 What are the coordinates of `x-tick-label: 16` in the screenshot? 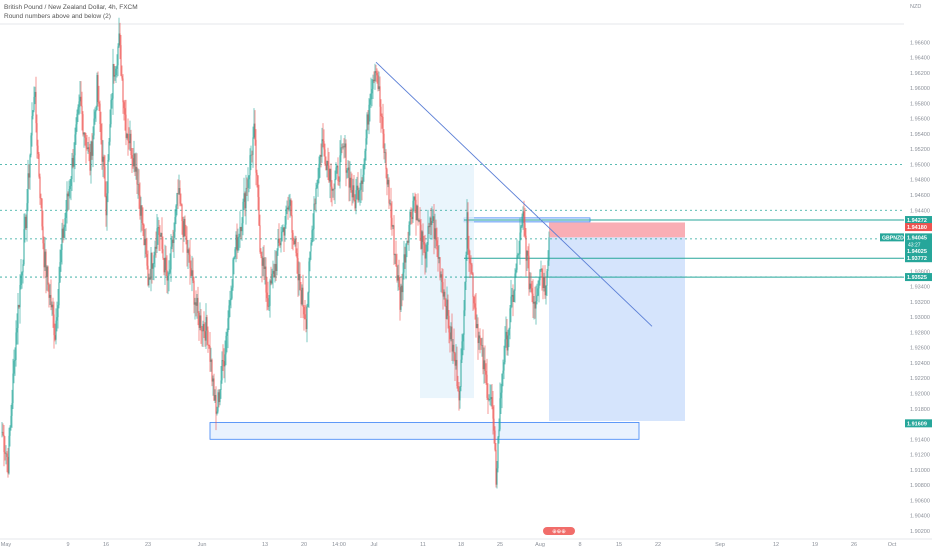 It's located at (106, 545).